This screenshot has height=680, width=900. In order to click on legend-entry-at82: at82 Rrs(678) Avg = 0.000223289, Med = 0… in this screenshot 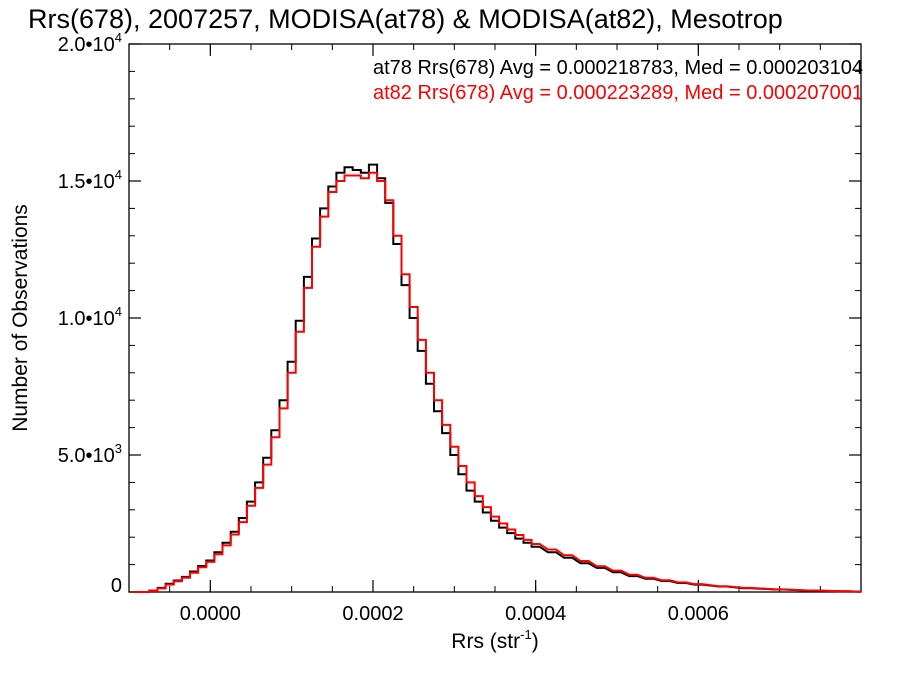, I will do `click(618, 93)`.